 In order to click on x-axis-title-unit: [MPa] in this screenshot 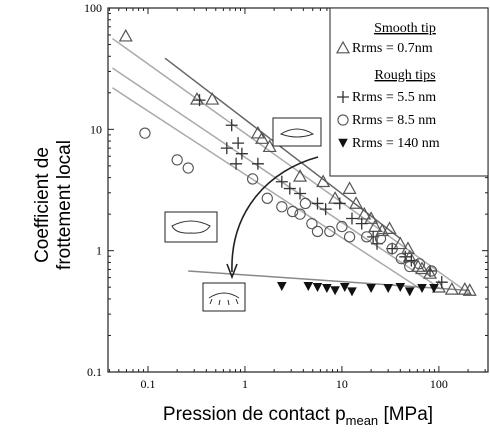, I will do `click(405, 414)`.